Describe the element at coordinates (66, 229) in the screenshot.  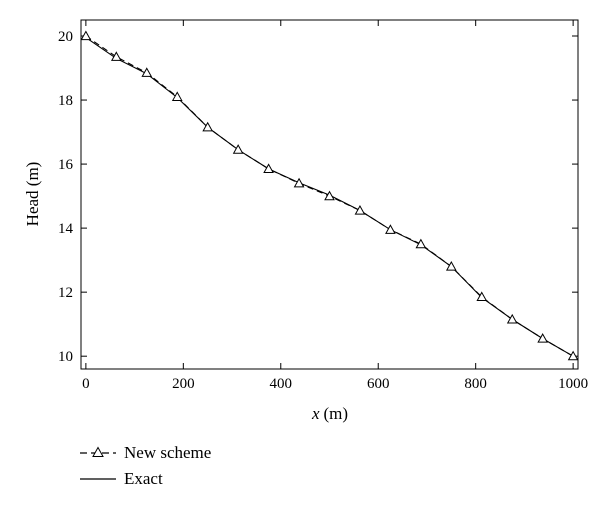
I see `y-tick-label: 14` at that location.